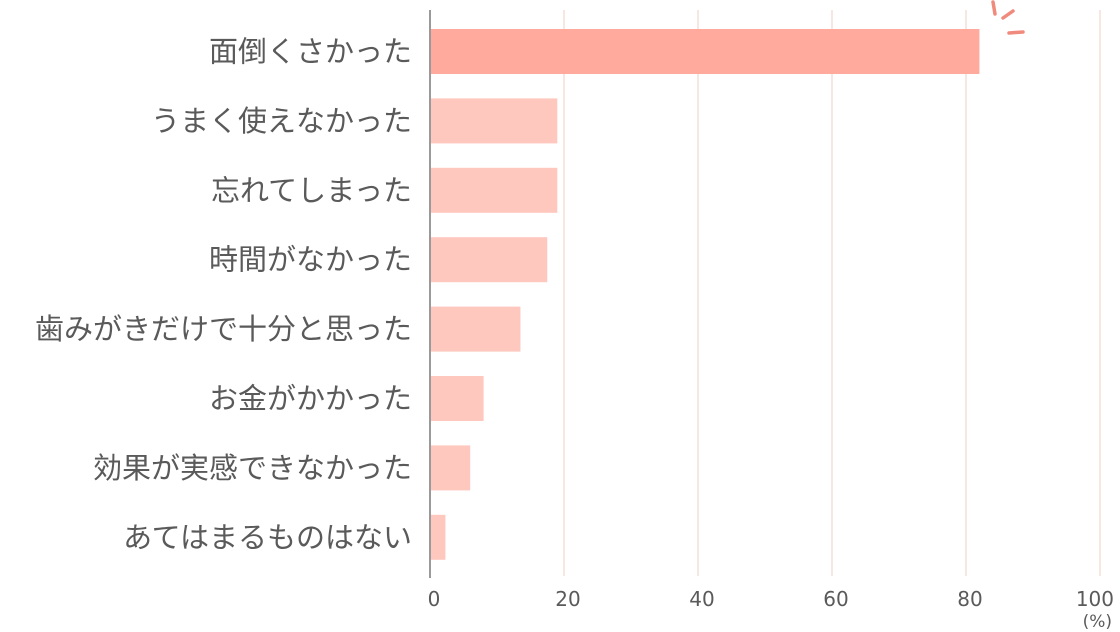 This screenshot has height=632, width=1120. I want to click on category-label: 面倒くさかった, so click(310, 52).